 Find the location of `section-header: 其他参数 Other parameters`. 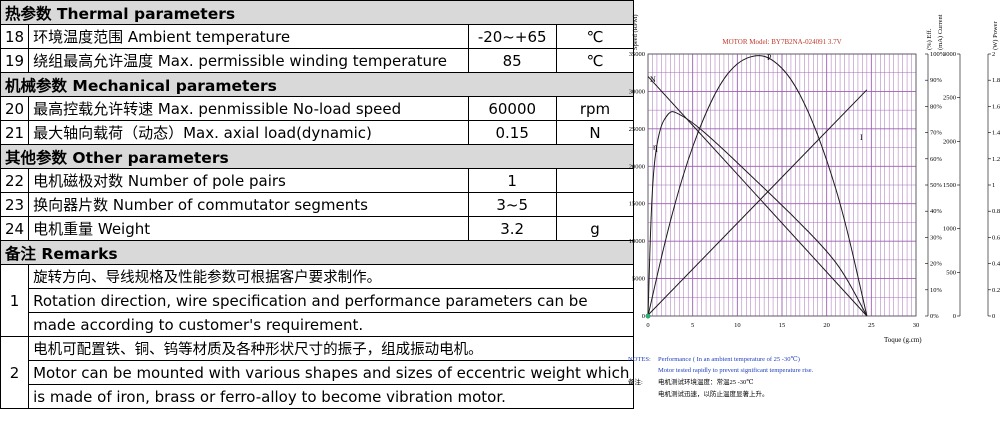

section-header: 其他参数 Other parameters is located at coordinates (317, 156).